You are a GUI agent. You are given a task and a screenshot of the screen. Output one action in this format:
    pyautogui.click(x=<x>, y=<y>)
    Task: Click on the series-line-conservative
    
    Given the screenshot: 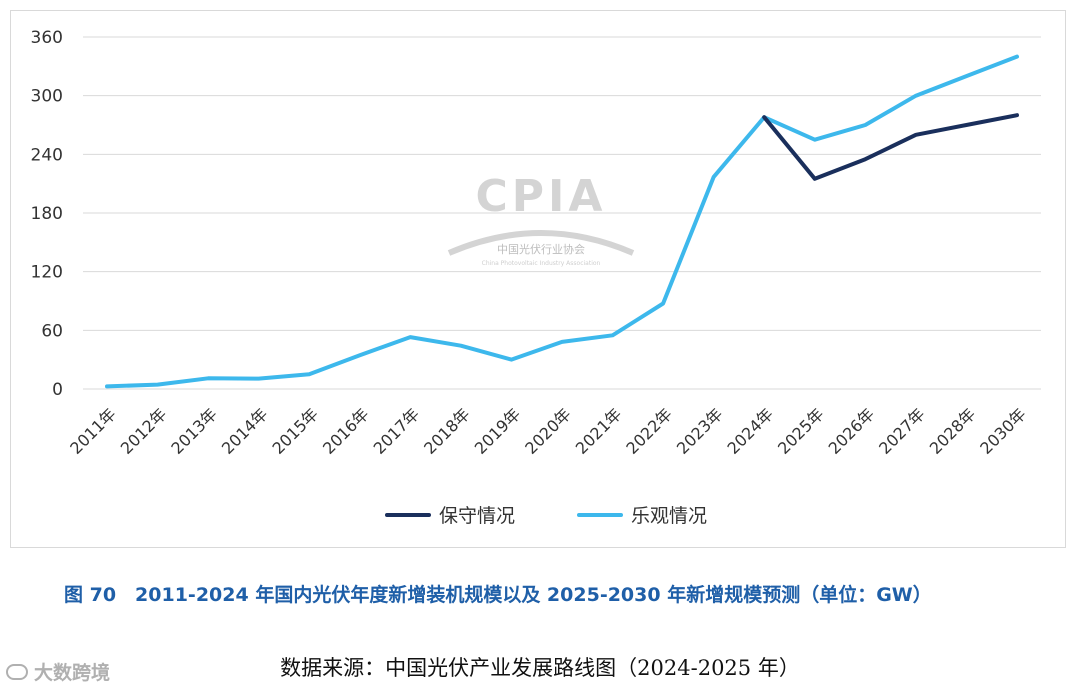 What is the action you would take?
    pyautogui.click(x=890, y=147)
    